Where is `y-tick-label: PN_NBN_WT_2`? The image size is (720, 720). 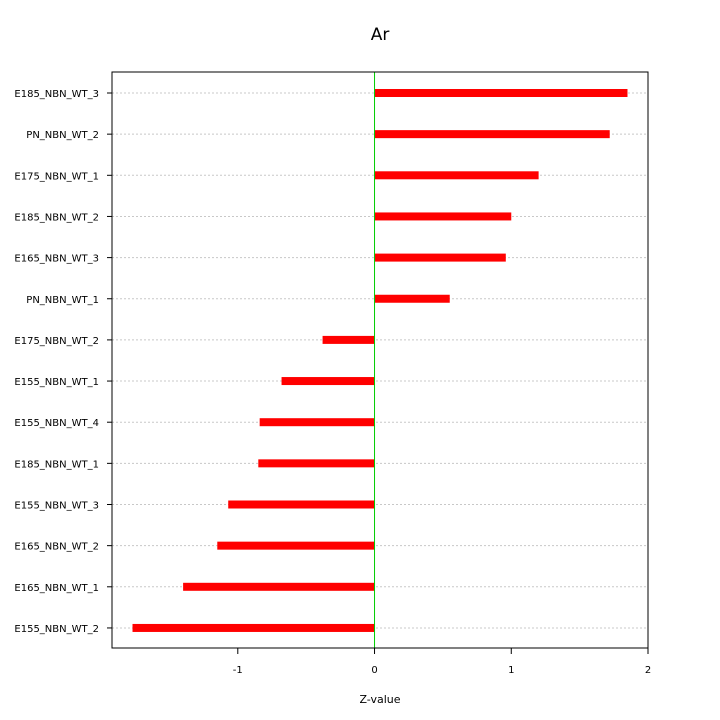 y-tick-label: PN_NBN_WT_2 is located at coordinates (62, 135).